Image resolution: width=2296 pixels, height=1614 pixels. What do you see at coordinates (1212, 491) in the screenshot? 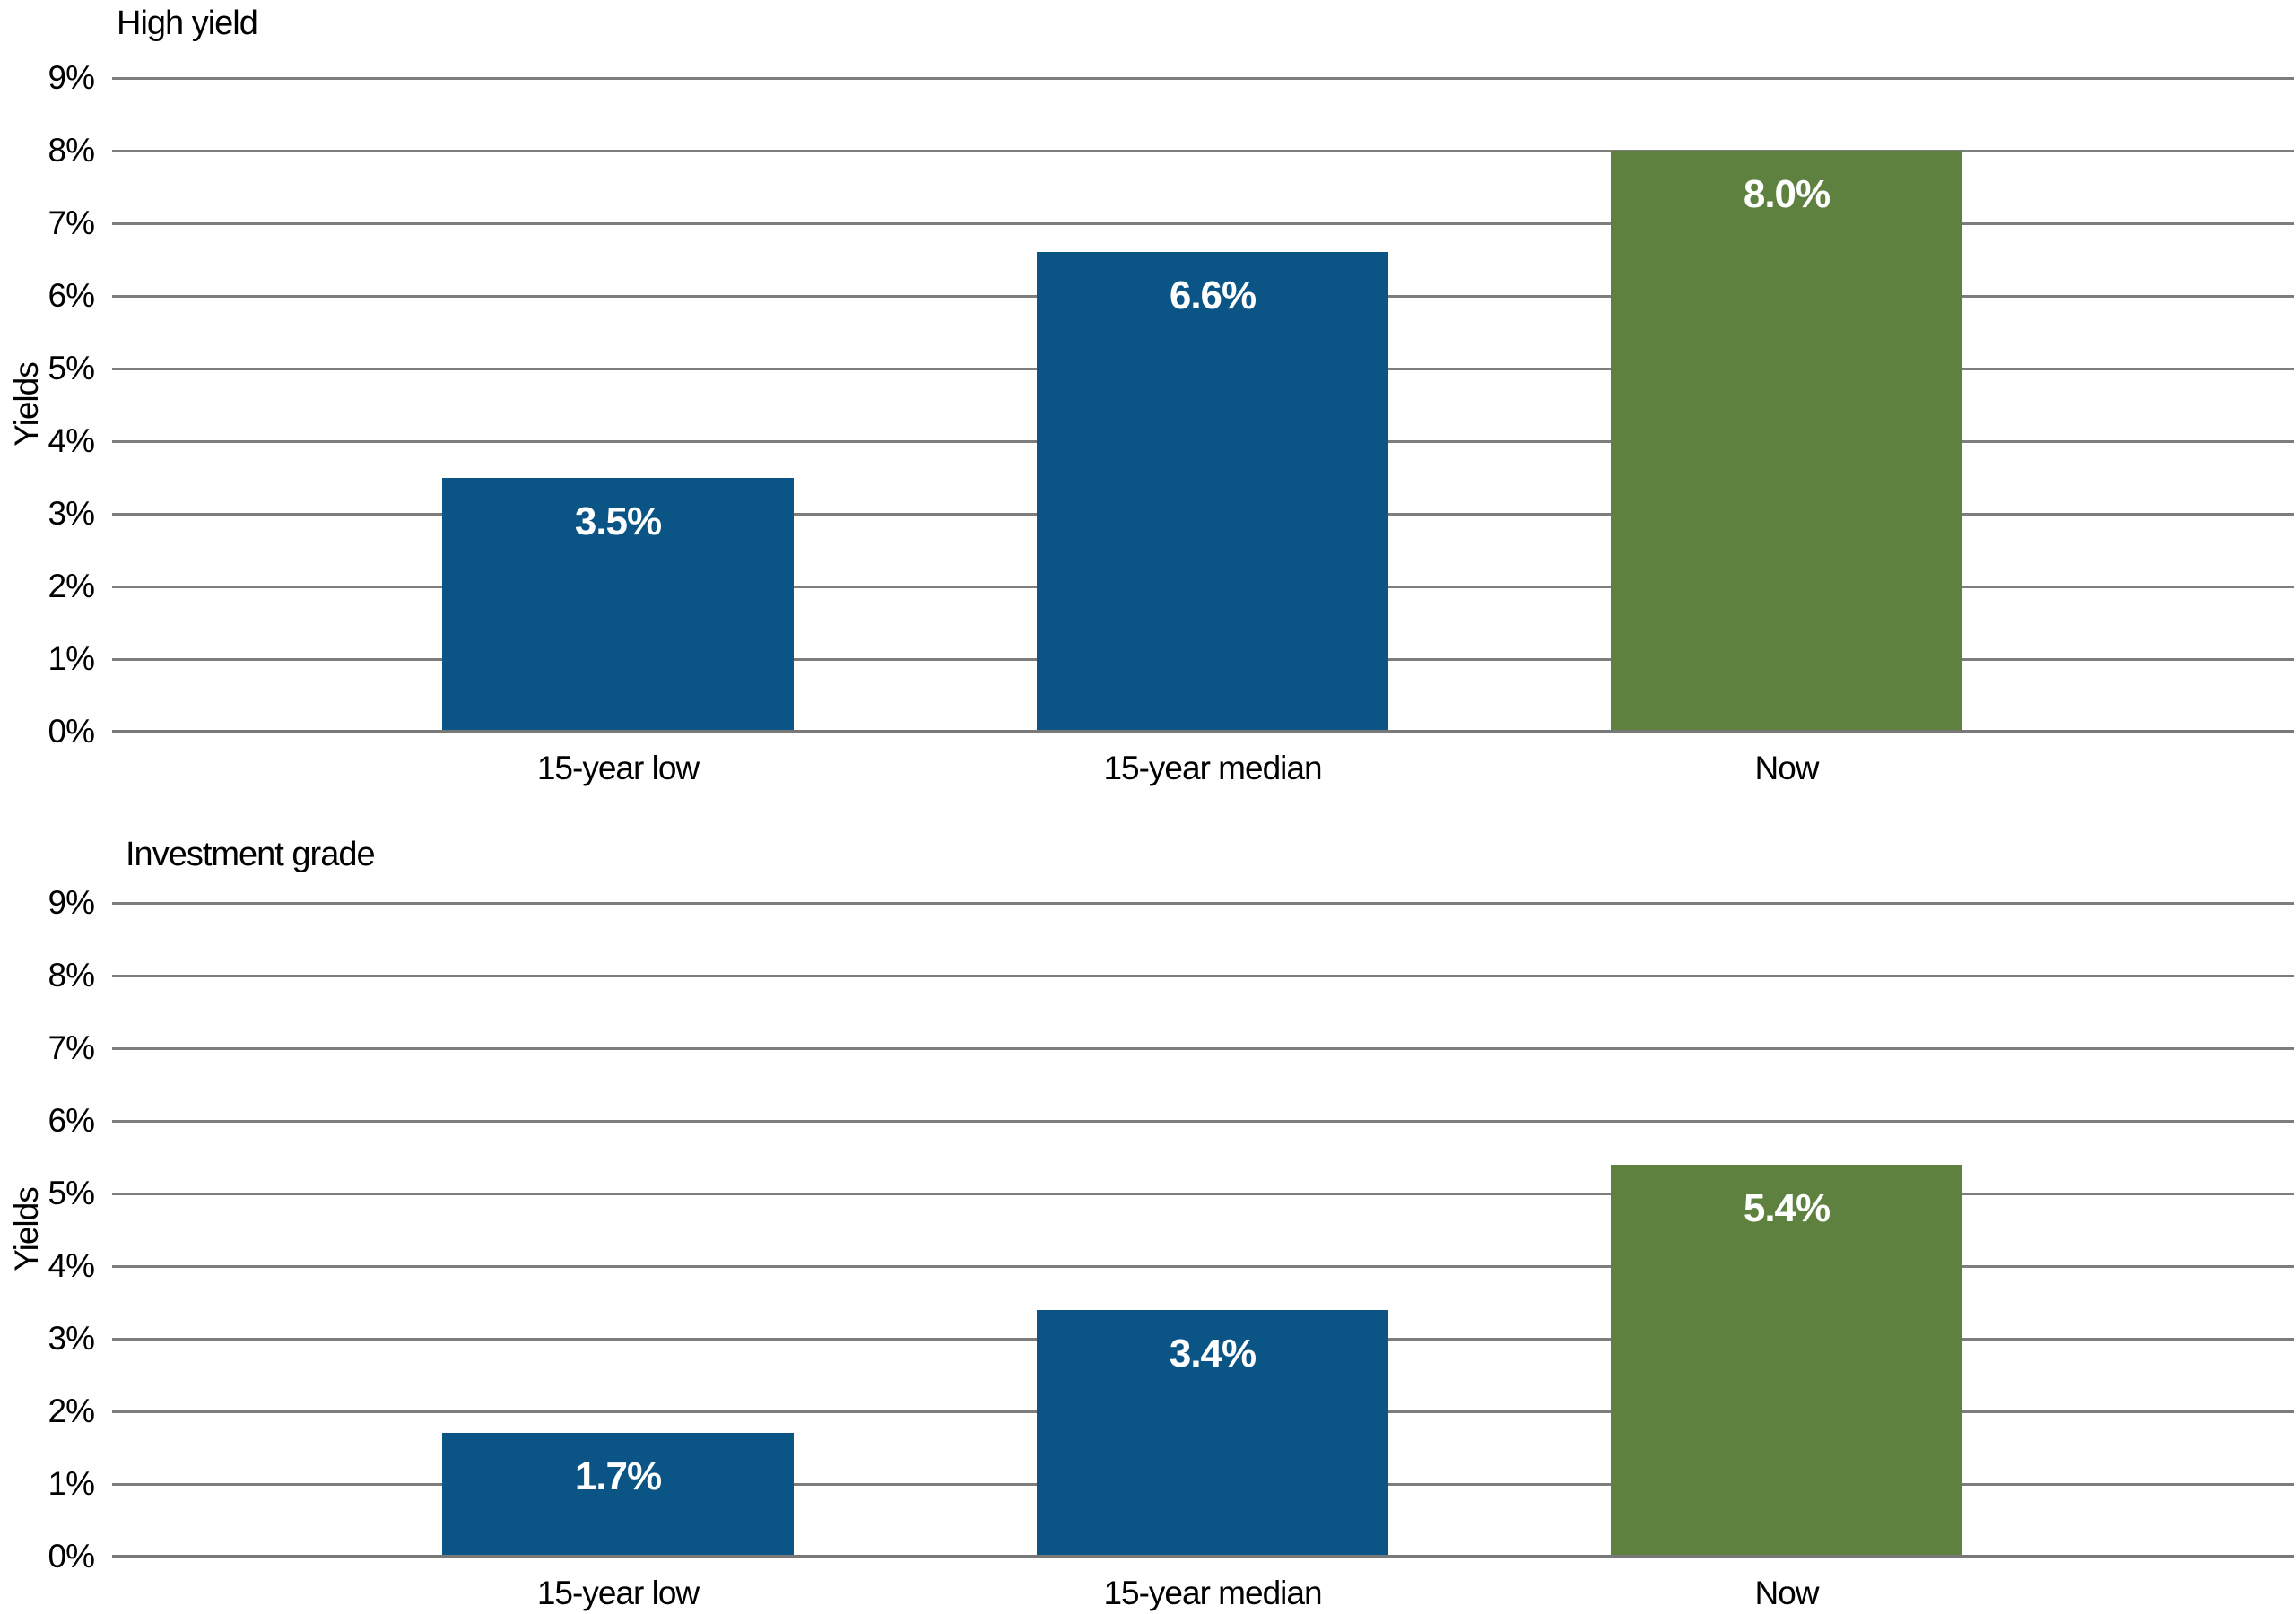
I see `bar-15-year-median: 6.6%` at bounding box center [1212, 491].